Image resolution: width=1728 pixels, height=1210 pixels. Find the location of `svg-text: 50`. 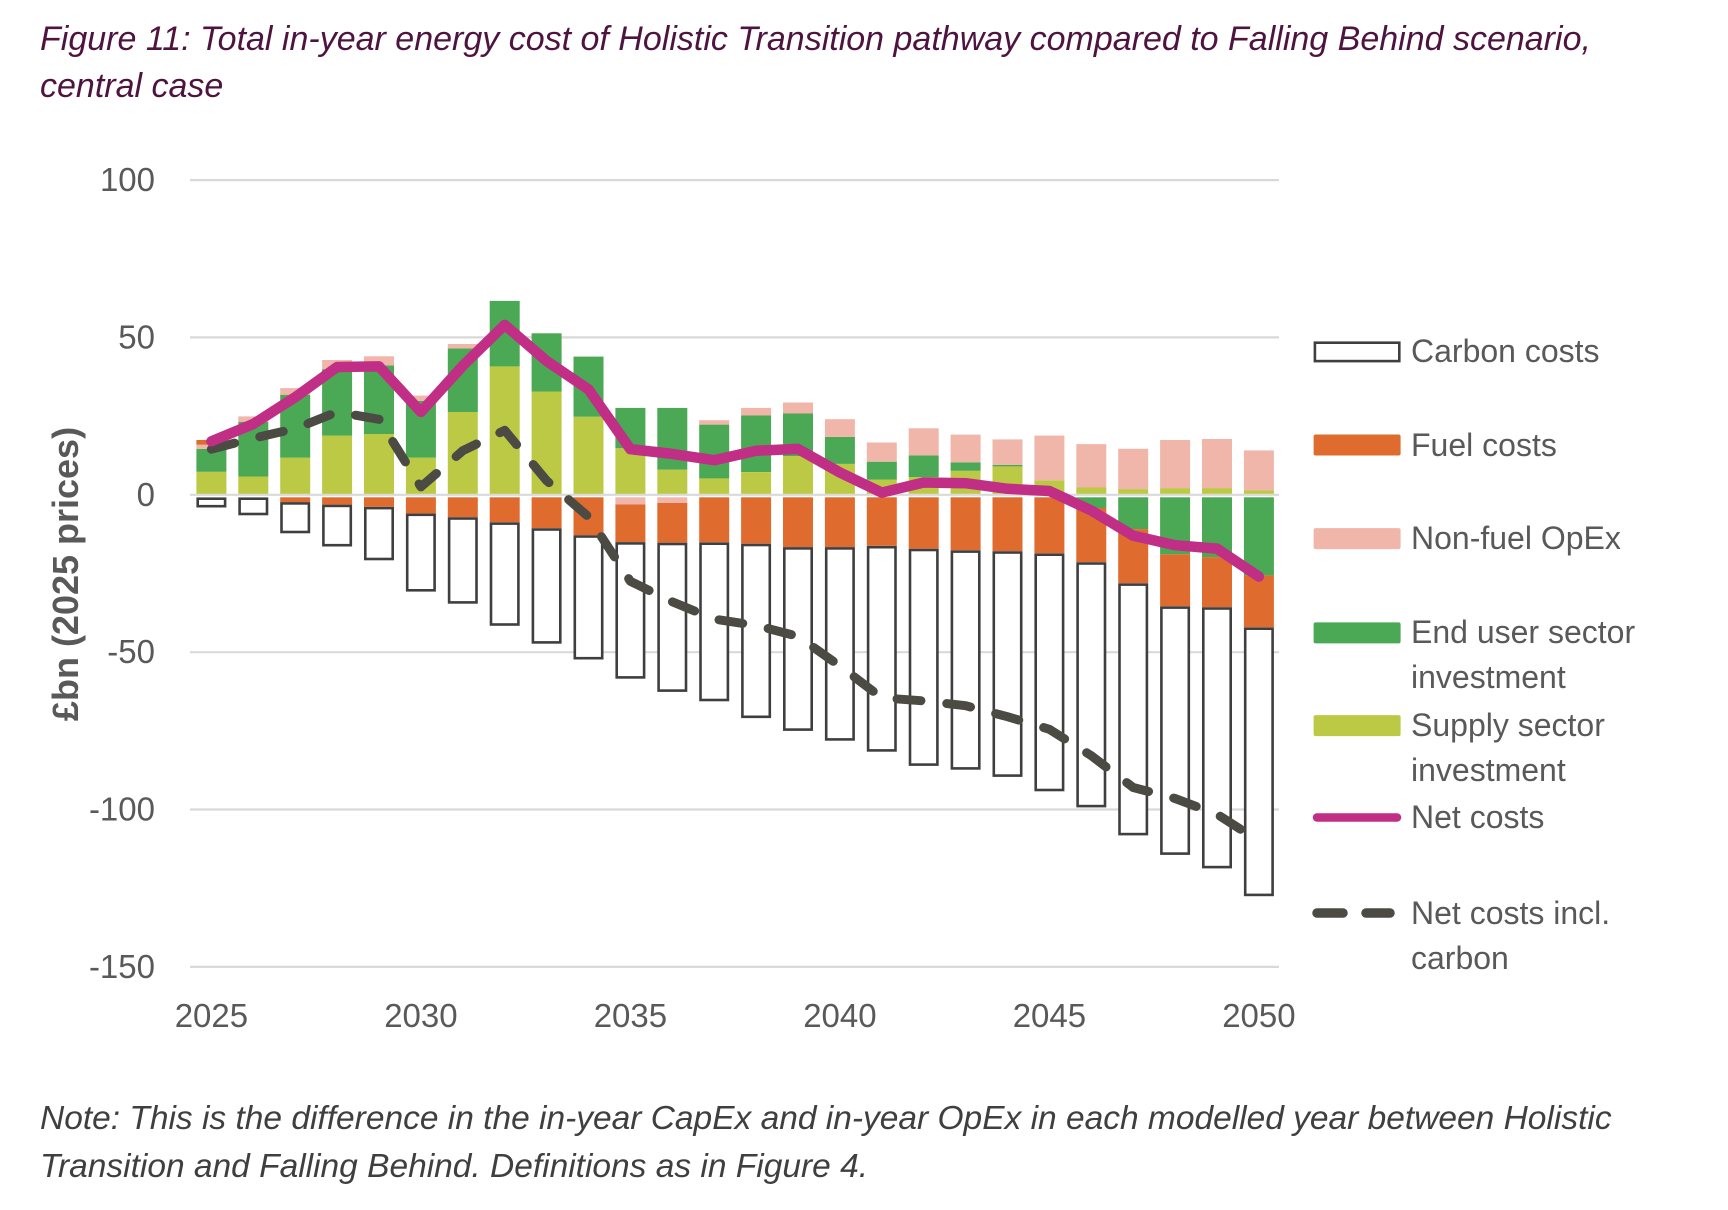

svg-text: 50 is located at coordinates (136, 336).